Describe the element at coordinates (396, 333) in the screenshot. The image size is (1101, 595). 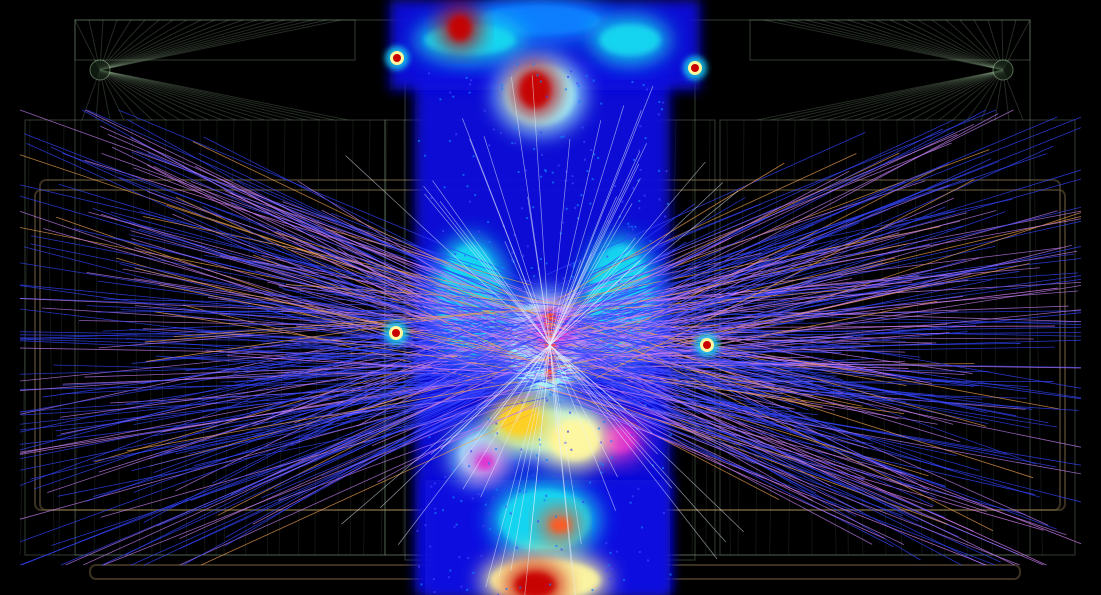
I see `hotspot-core` at that location.